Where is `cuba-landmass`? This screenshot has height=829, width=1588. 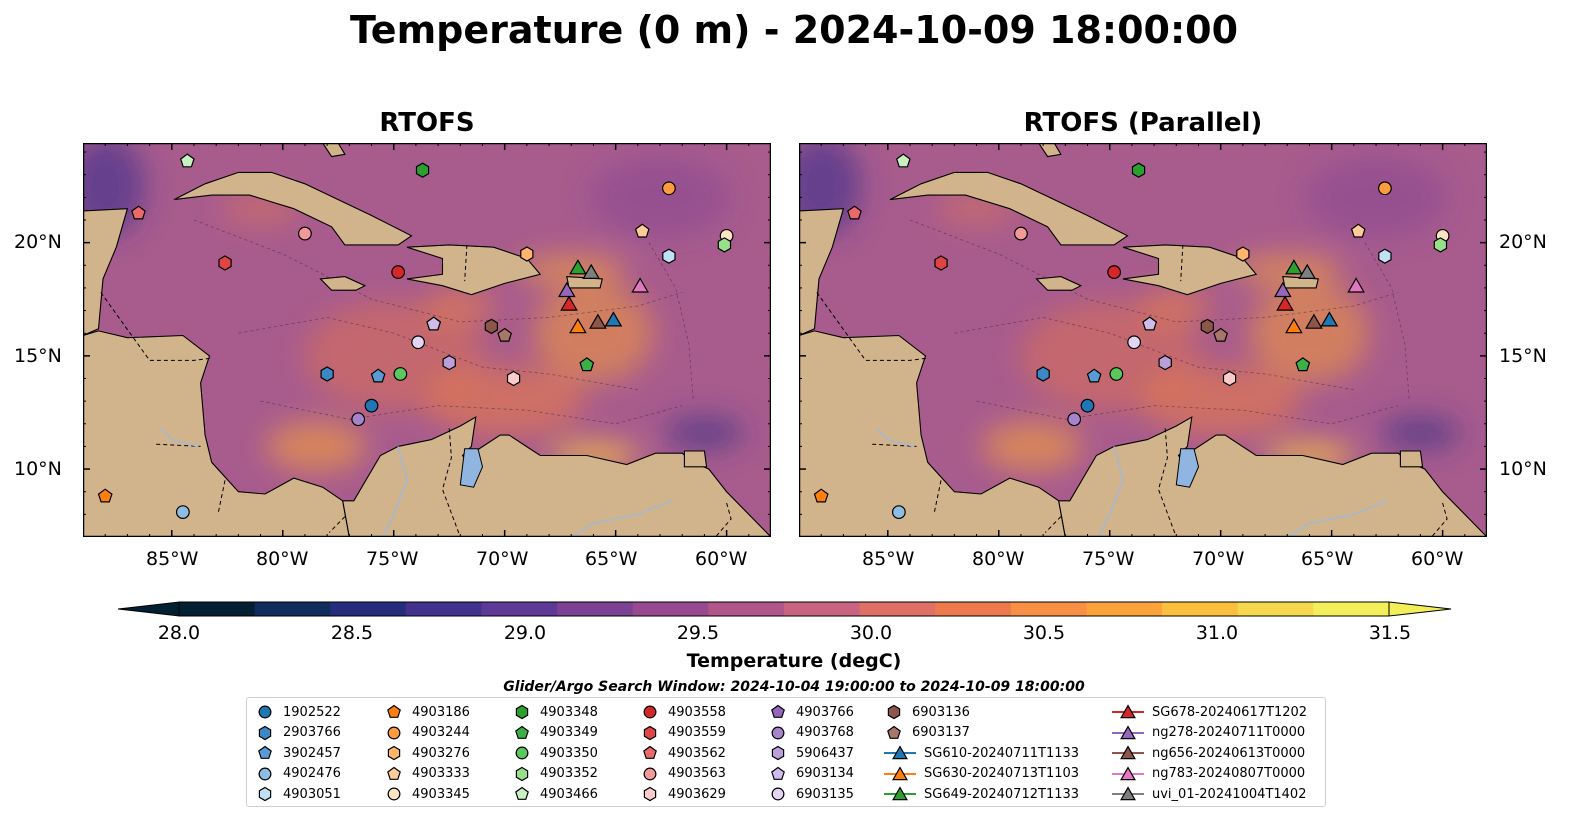
cuba-landmass is located at coordinates (1009, 208).